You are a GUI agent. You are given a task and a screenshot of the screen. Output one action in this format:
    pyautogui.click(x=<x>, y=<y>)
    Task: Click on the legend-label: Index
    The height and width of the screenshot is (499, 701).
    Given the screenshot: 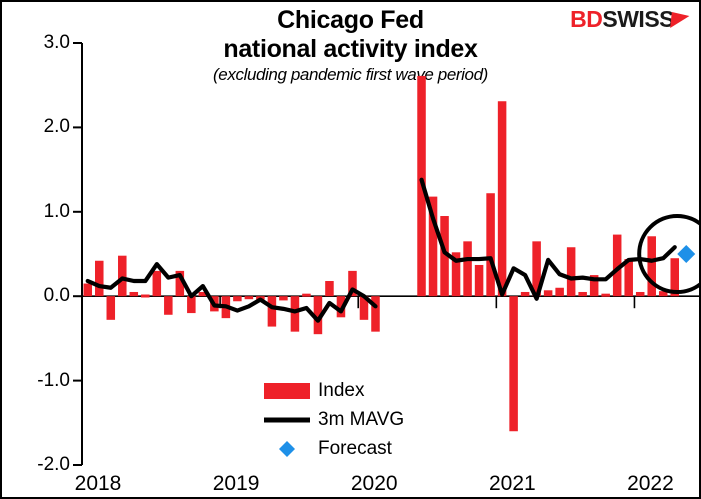 What is the action you would take?
    pyautogui.click(x=341, y=390)
    